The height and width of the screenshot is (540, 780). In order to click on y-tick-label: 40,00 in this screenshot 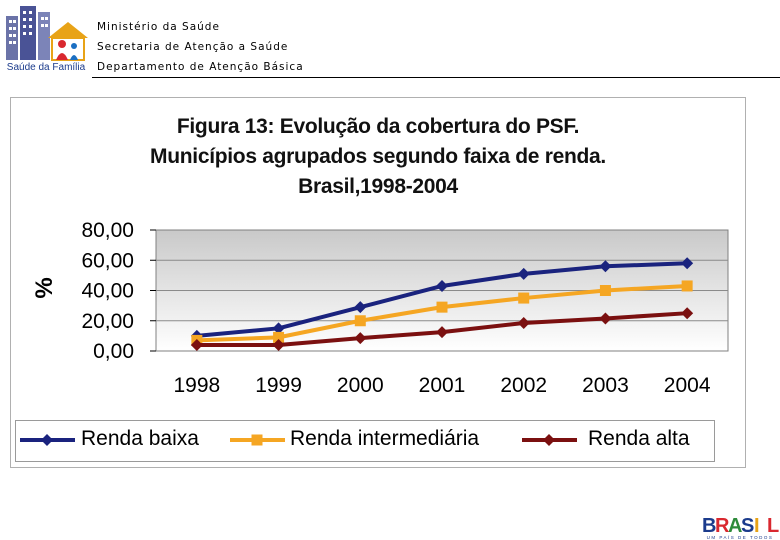, I will do `click(107, 291)`.